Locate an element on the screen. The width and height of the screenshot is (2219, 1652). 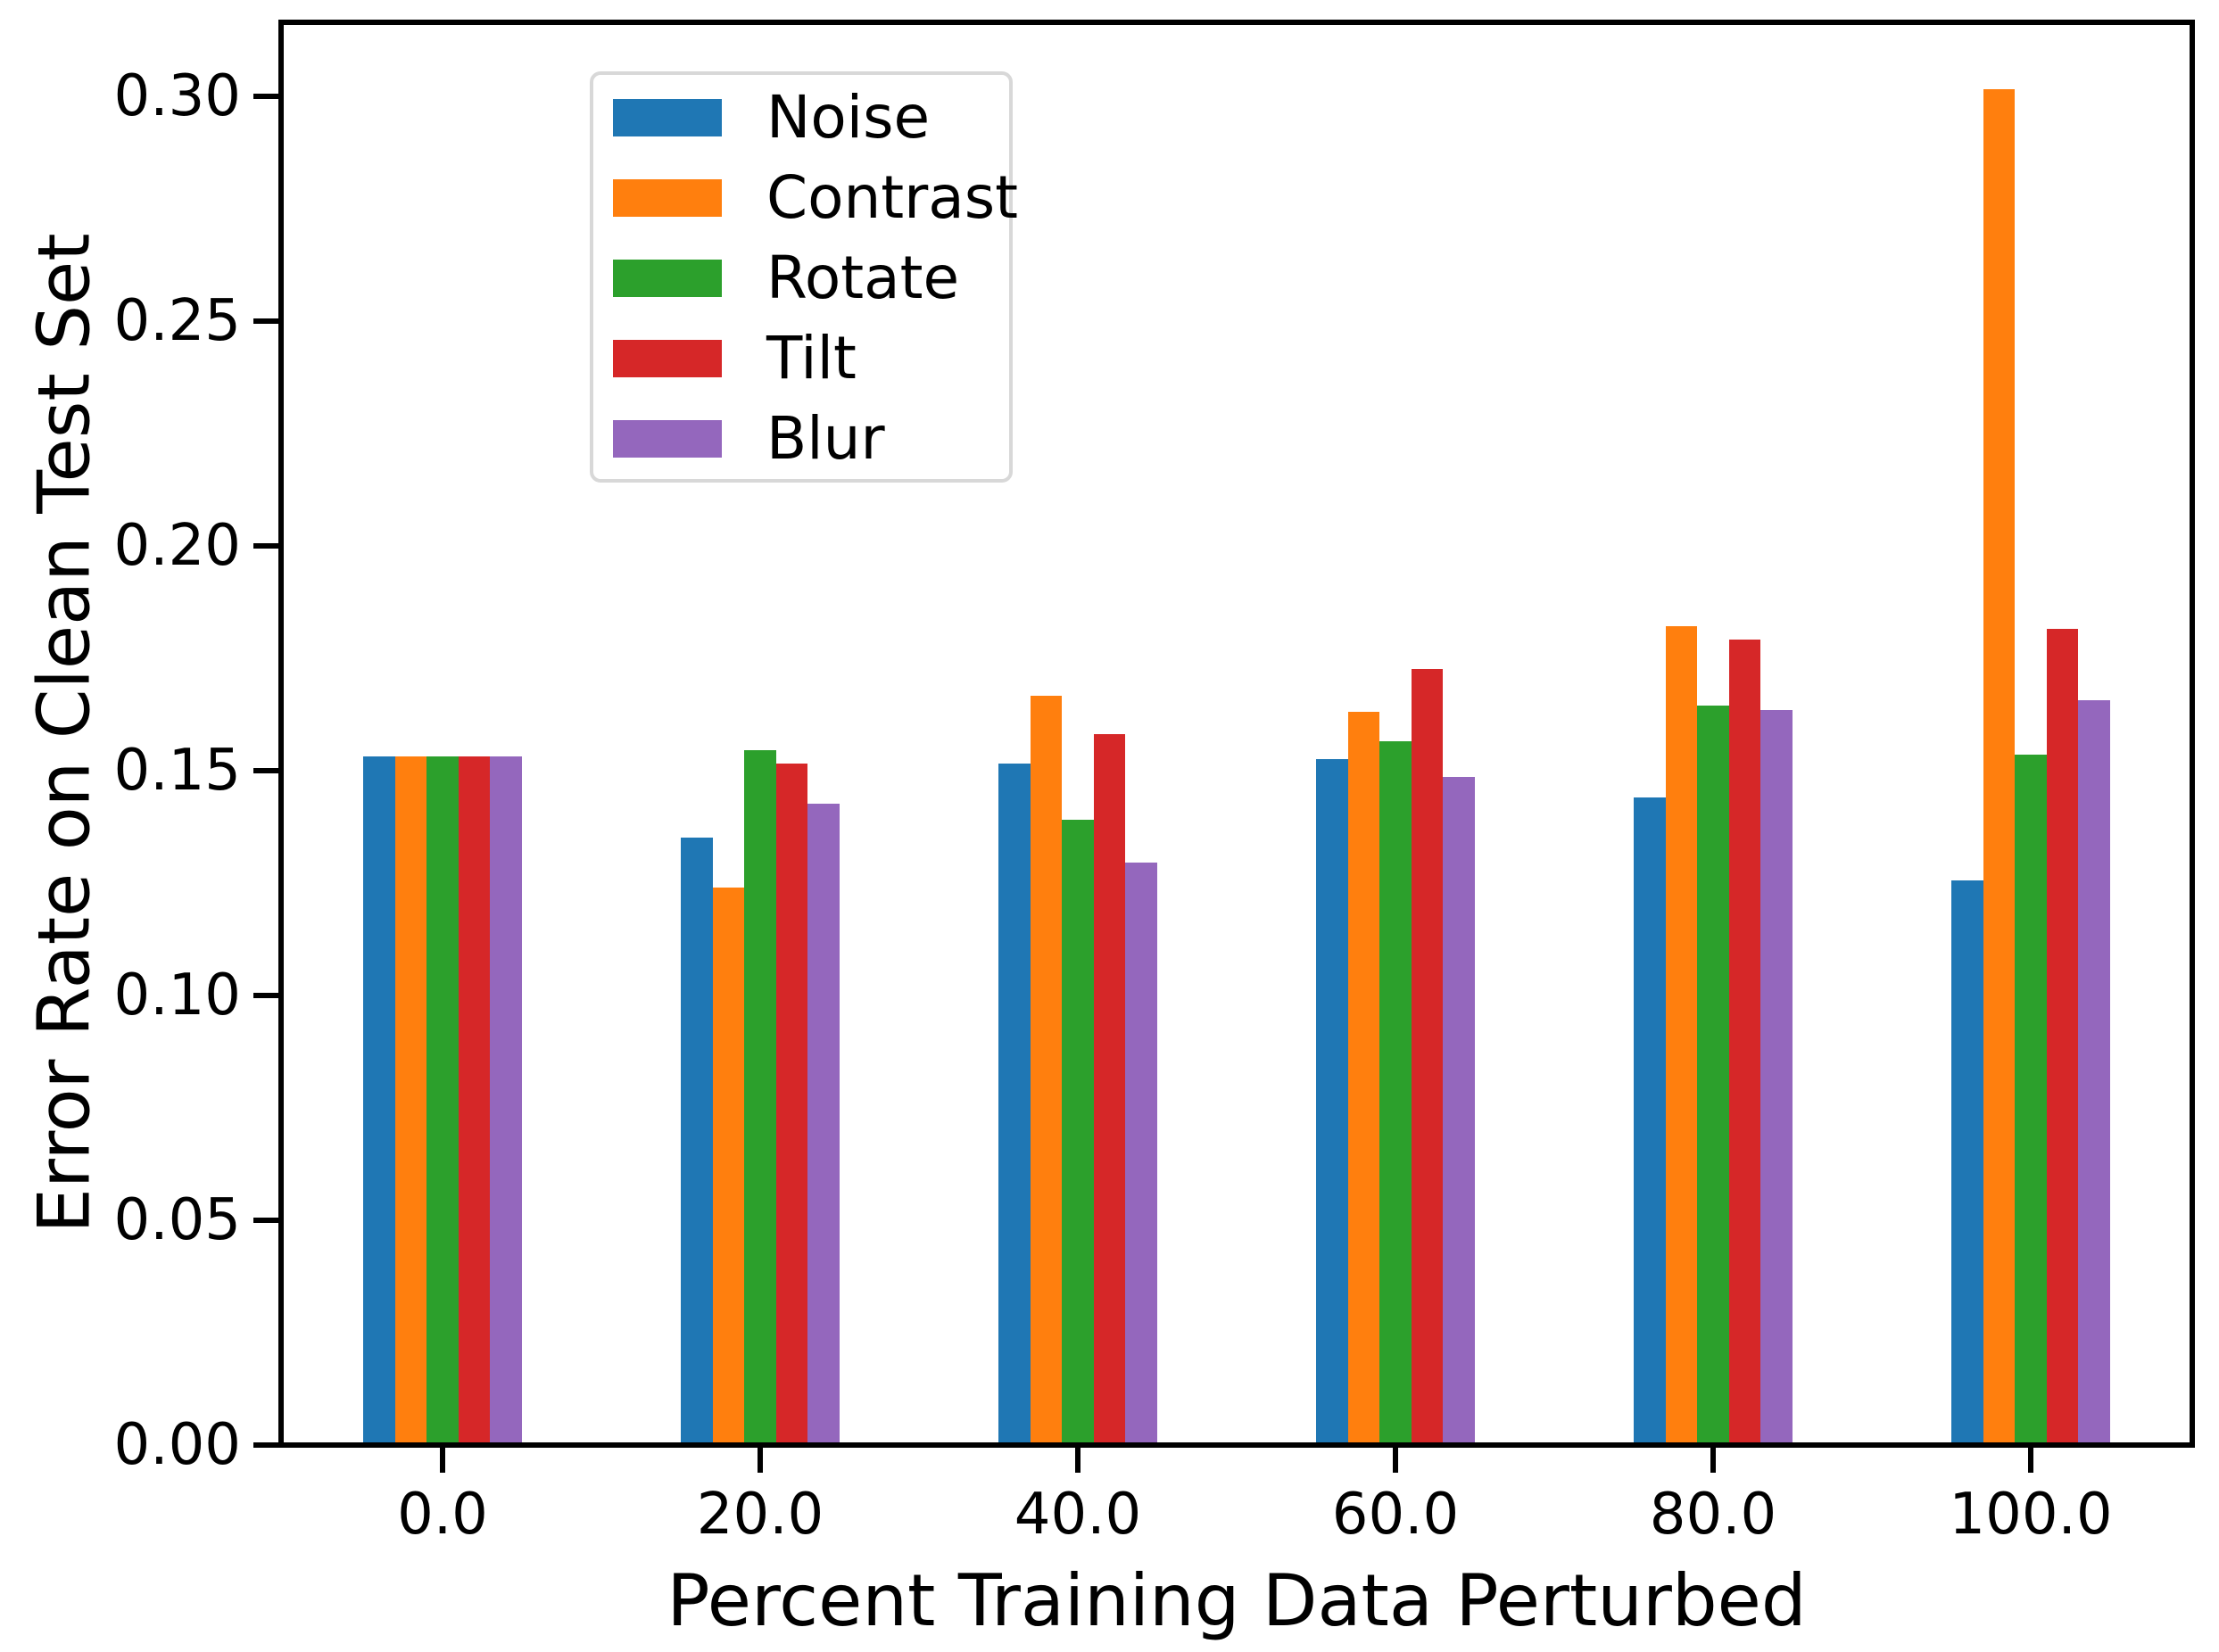
legend-entry-noise: Noise is located at coordinates (811, 118).